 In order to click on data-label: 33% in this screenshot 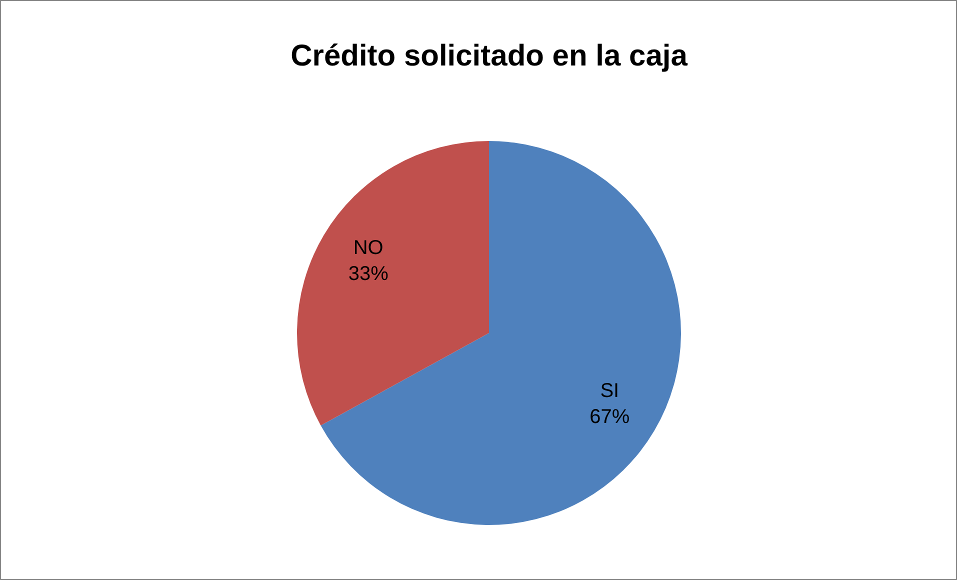, I will do `click(368, 274)`.